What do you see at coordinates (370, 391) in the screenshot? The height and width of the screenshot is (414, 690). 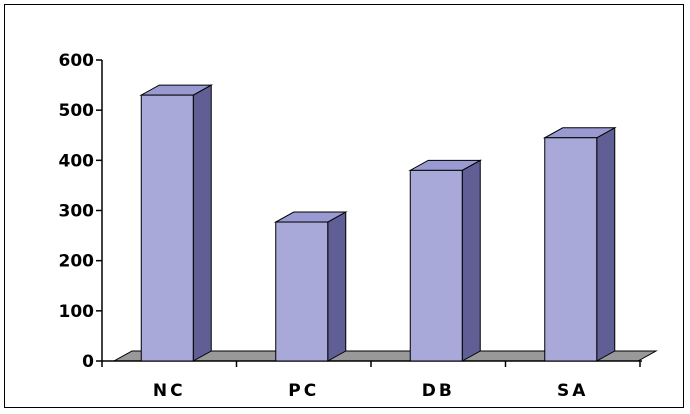 I see `labels-layer: NC PC DB SA` at bounding box center [370, 391].